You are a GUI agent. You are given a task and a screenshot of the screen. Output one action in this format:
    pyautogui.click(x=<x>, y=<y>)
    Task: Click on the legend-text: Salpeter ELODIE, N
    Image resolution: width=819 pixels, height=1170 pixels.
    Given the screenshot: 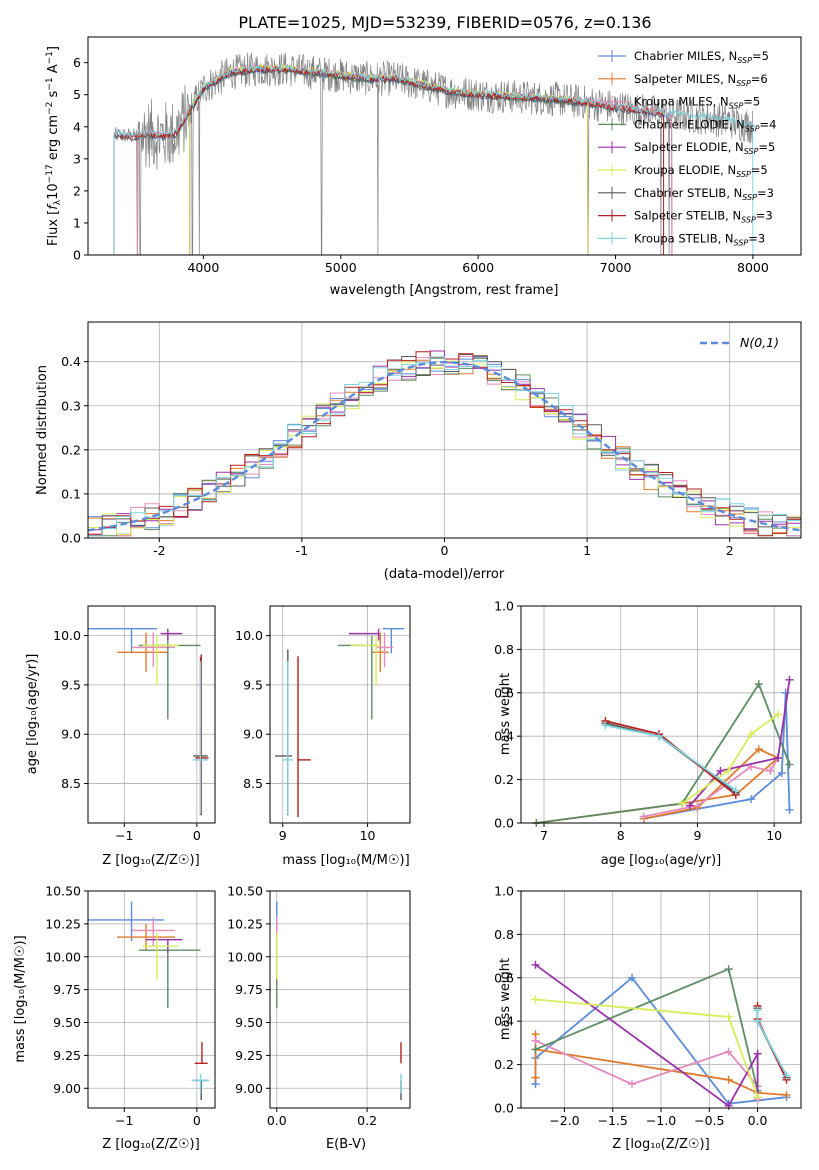 What is the action you would take?
    pyautogui.click(x=689, y=147)
    